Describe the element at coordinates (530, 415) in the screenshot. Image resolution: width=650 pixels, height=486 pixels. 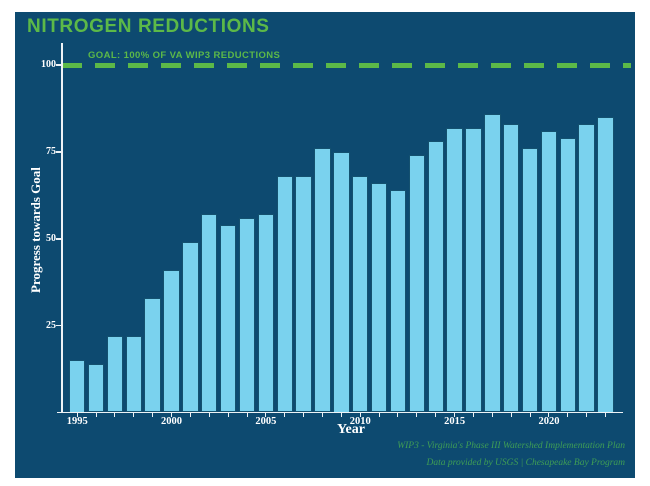
I see `x-tick-2019` at that location.